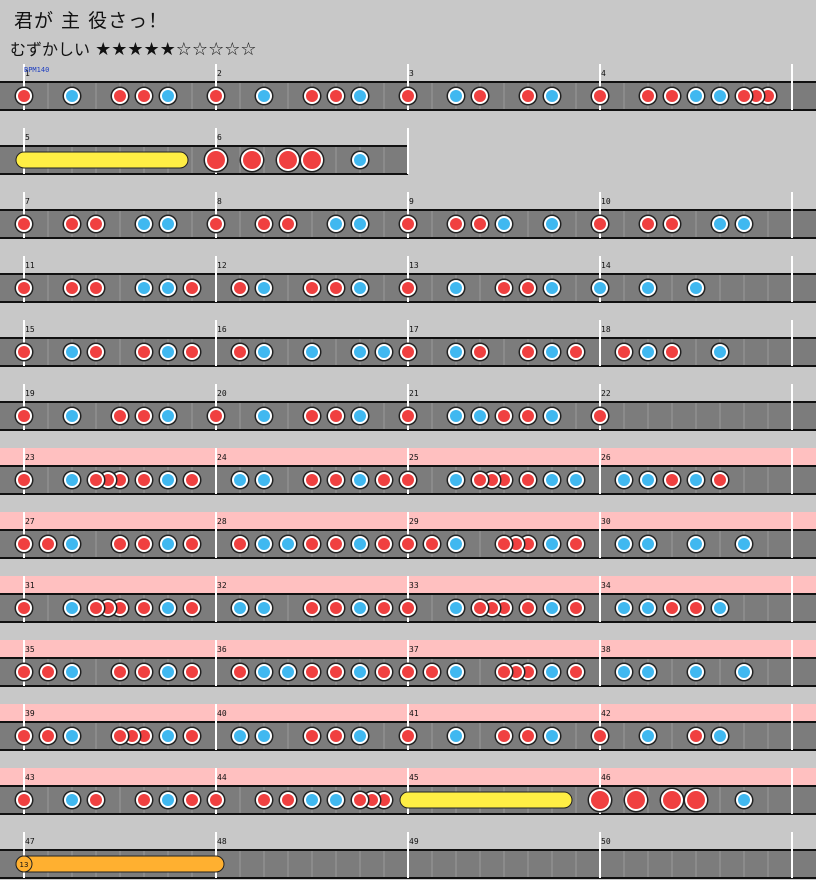 This screenshot has height=880, width=816. I want to click on measure-number: 34, so click(606, 585).